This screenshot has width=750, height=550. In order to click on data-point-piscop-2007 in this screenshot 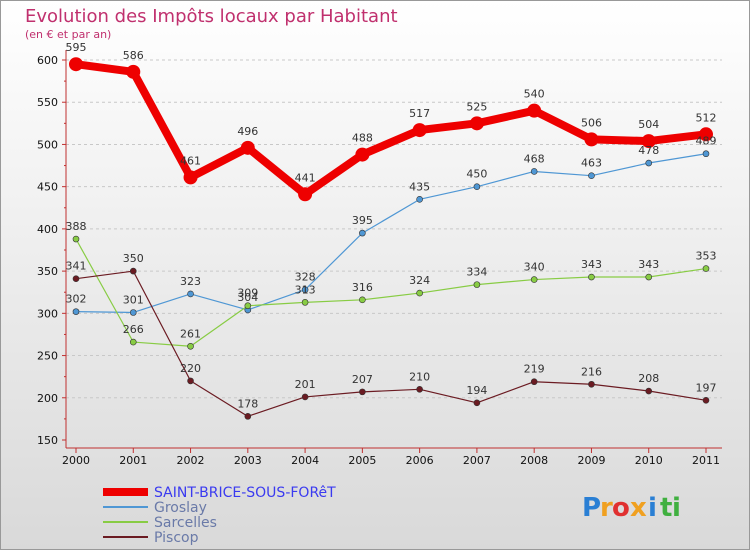, I will do `click(477, 403)`.